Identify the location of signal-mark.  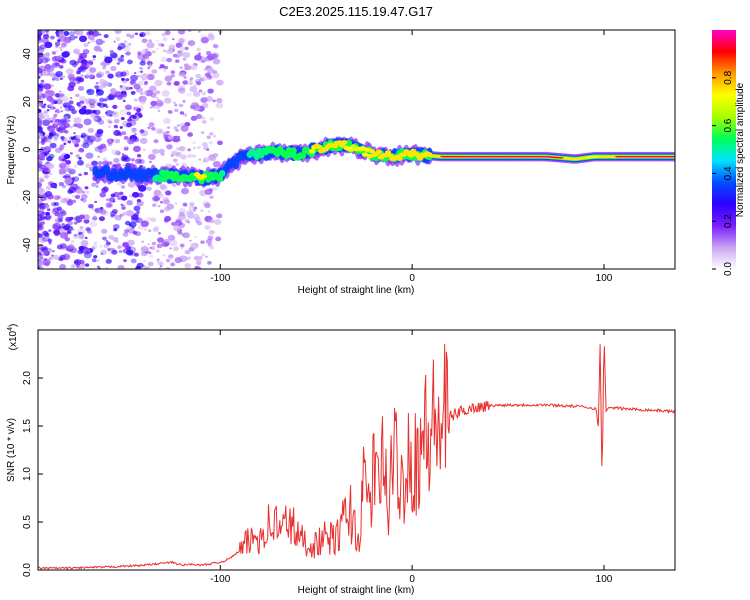
(220, 179).